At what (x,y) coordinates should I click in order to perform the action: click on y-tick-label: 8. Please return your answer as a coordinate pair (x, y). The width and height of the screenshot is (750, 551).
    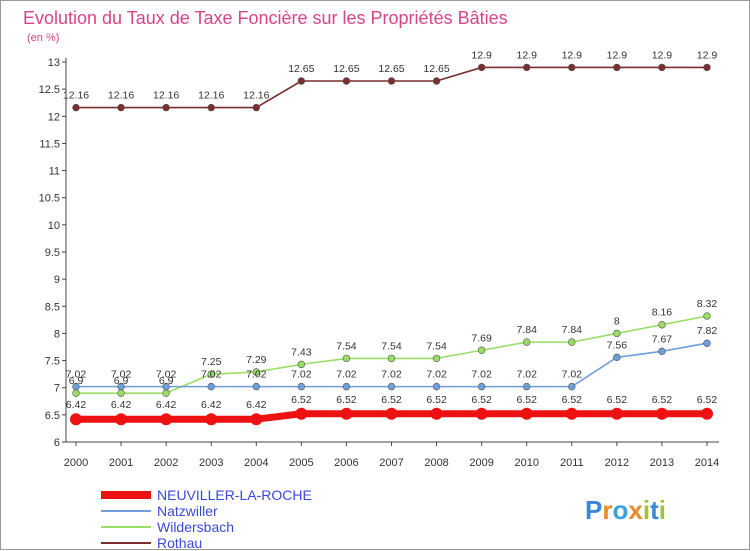
    Looking at the image, I should click on (57, 334).